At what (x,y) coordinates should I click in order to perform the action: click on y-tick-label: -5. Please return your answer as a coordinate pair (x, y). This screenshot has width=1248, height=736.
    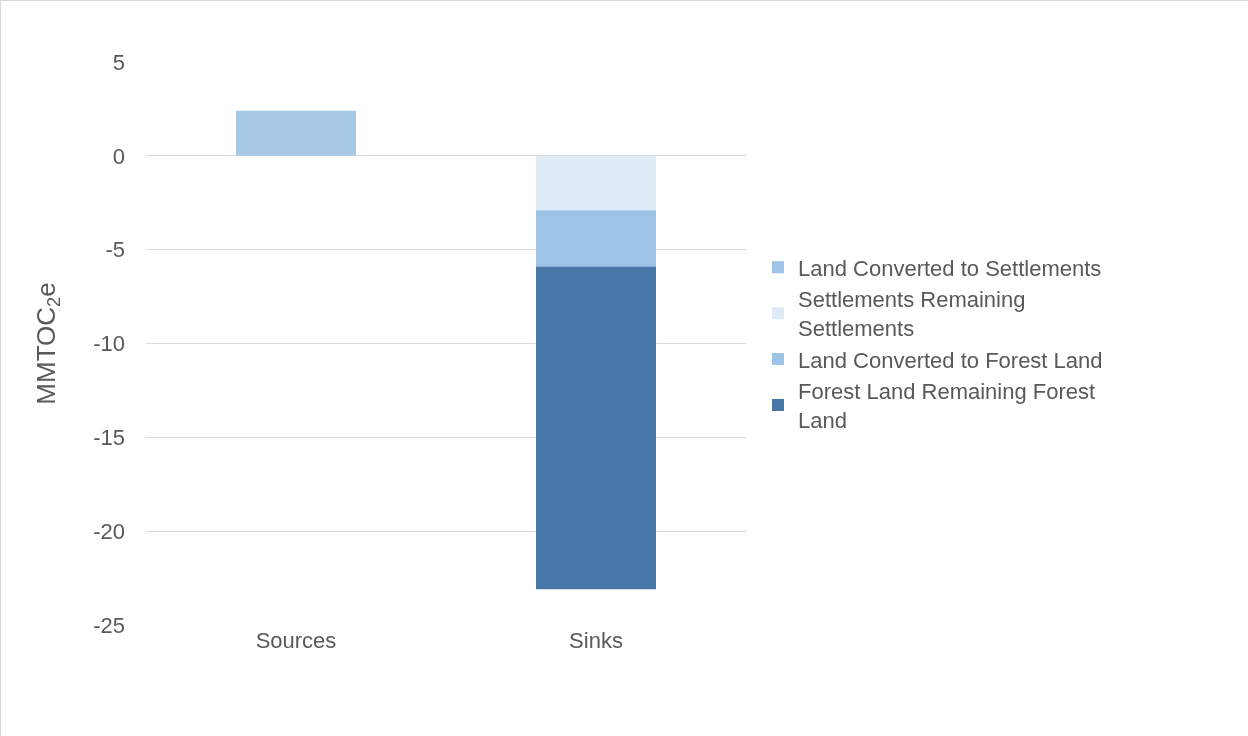
    Looking at the image, I should click on (115, 250).